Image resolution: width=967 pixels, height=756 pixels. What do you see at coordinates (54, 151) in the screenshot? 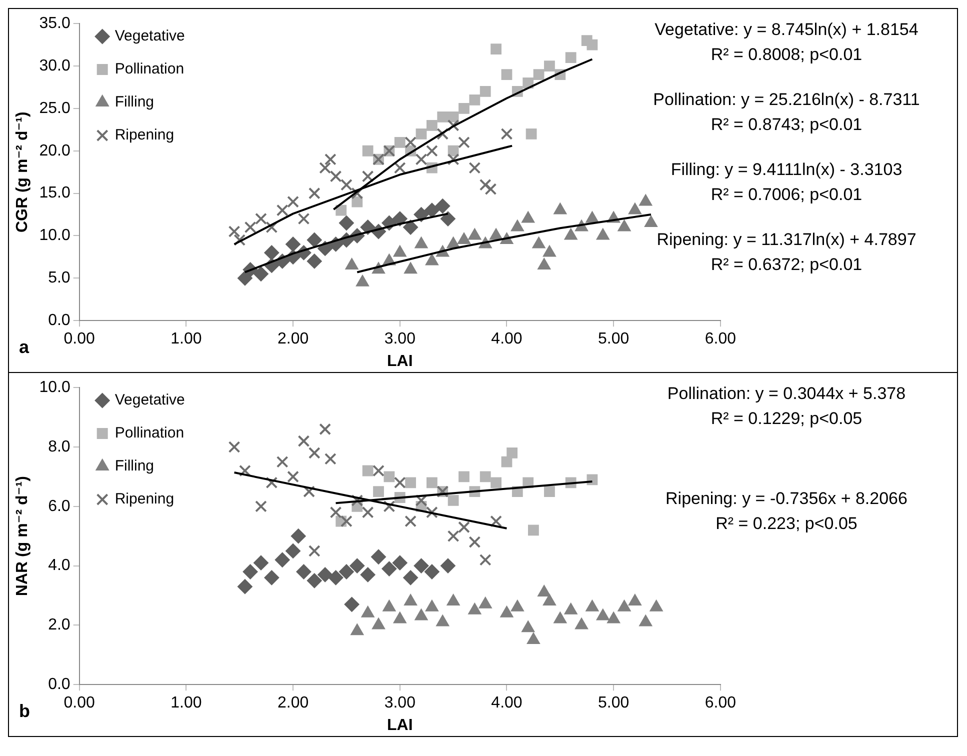
I see `y-tick-label: 20.0` at bounding box center [54, 151].